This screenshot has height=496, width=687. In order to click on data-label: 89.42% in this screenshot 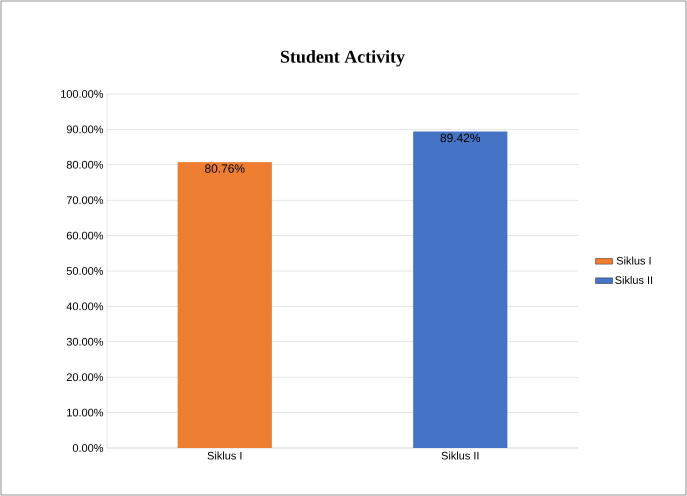, I will do `click(460, 138)`.